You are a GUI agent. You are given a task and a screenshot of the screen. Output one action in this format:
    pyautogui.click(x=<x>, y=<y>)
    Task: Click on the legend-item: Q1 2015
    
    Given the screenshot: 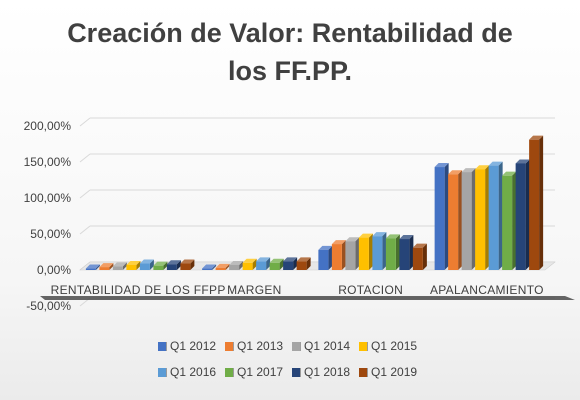 What is the action you would take?
    pyautogui.click(x=392, y=346)
    